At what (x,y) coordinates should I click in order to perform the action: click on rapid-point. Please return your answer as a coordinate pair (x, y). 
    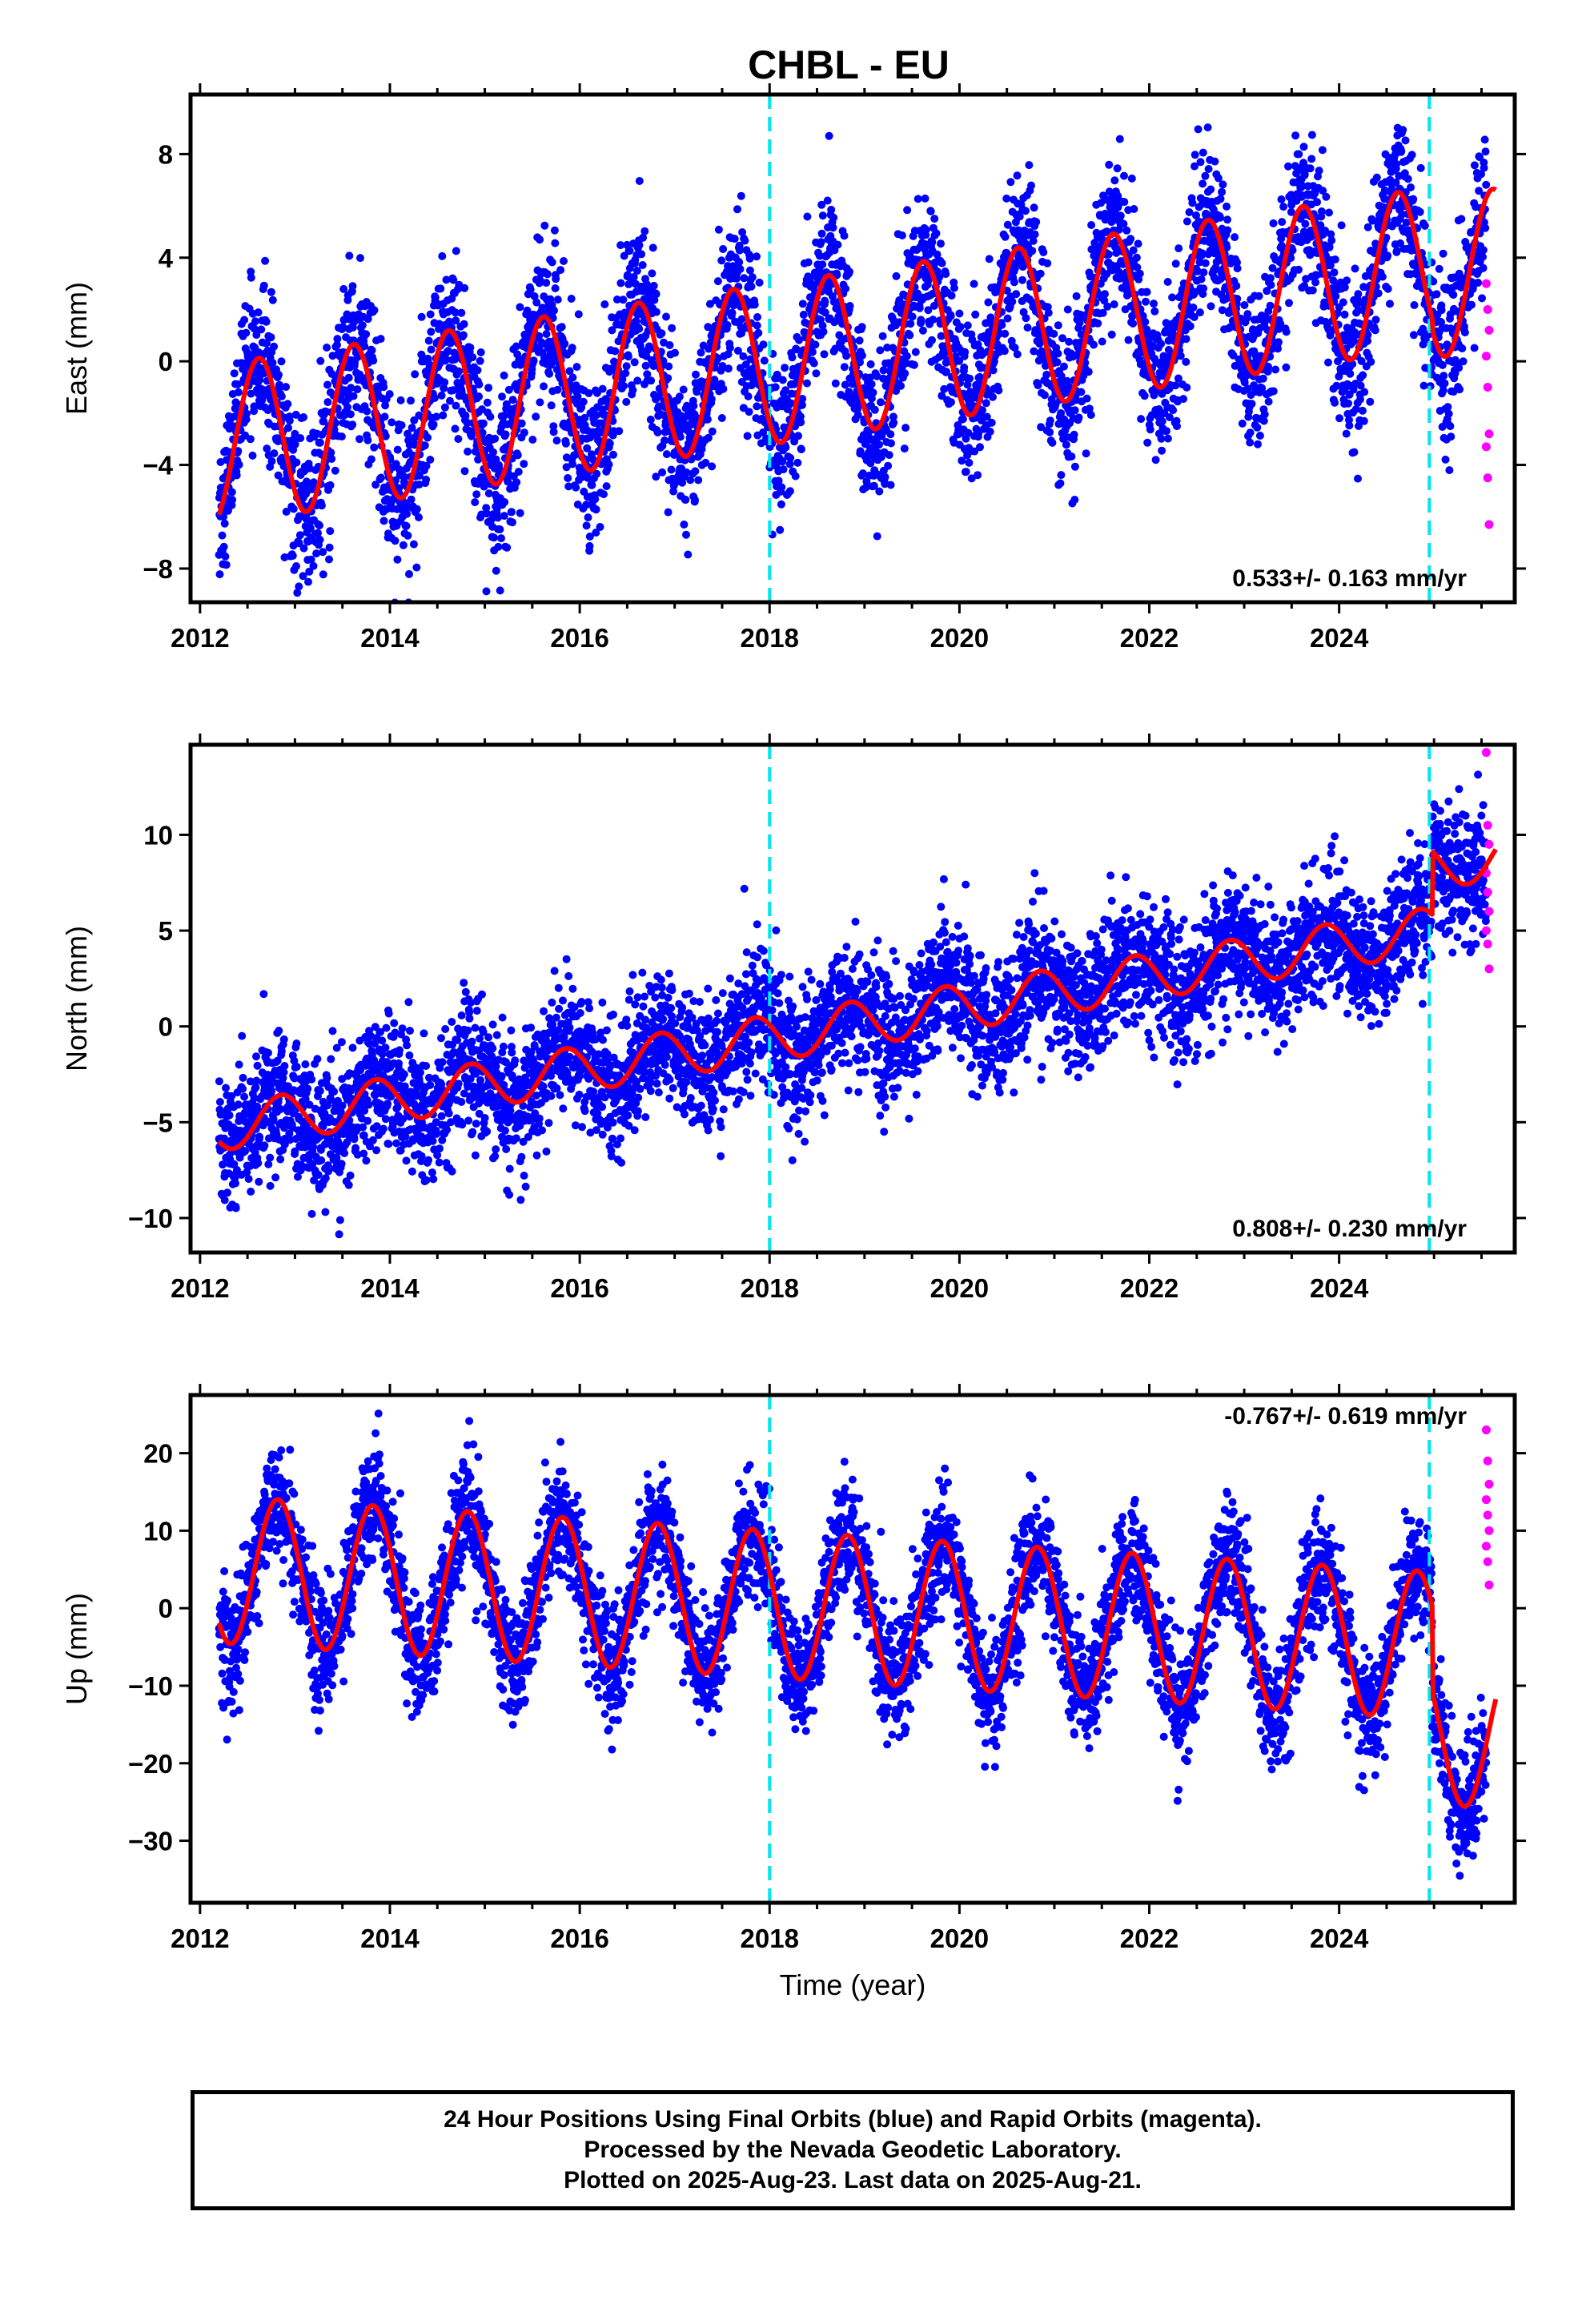
    Looking at the image, I should click on (1489, 330).